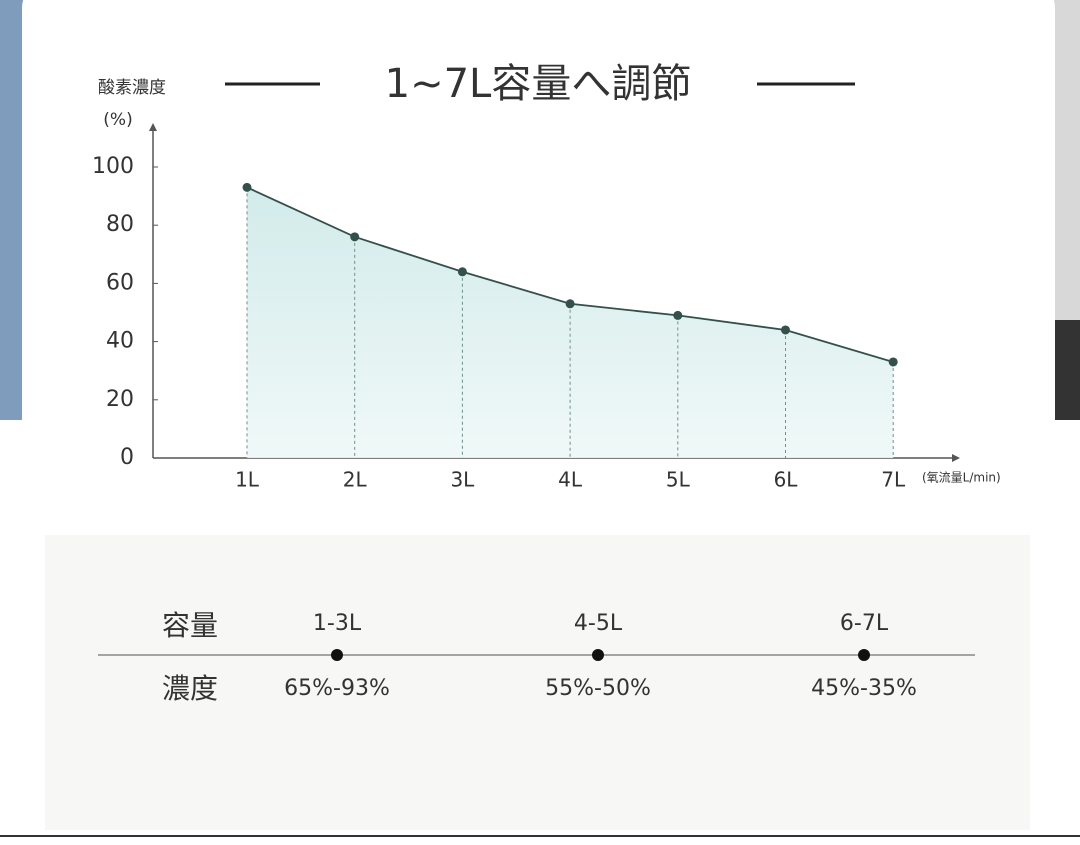 The height and width of the screenshot is (845, 1080). What do you see at coordinates (117, 120) in the screenshot?
I see `y-axis-unit: (%)` at bounding box center [117, 120].